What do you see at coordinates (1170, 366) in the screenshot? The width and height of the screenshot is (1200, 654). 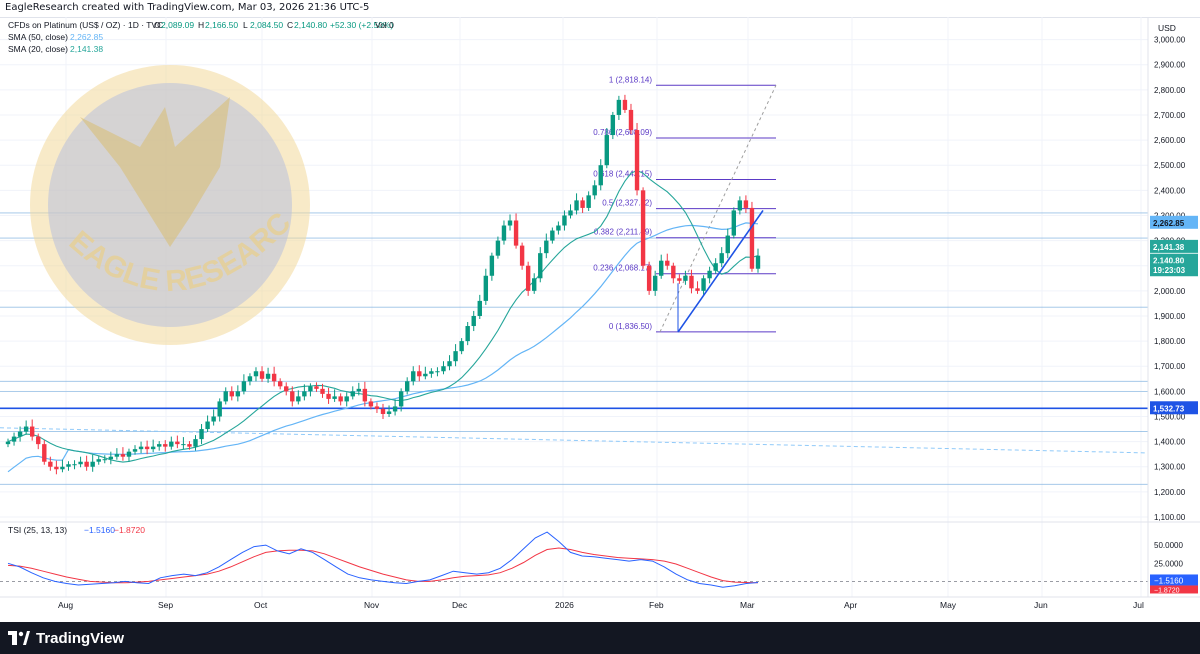 I see `y-tick-label: 1,700.00` at bounding box center [1170, 366].